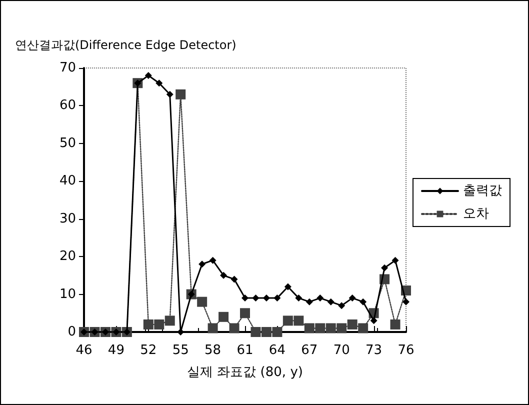  What do you see at coordinates (341, 350) in the screenshot?
I see `x-tick-label: 70` at bounding box center [341, 350].